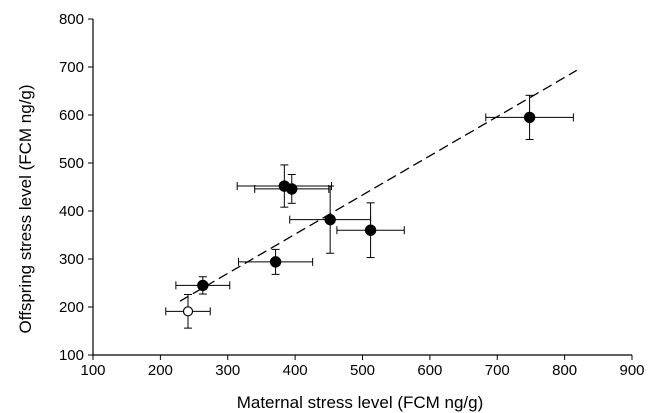 This screenshot has width=662, height=413. What do you see at coordinates (160, 370) in the screenshot?
I see `x-tick-label: 200` at bounding box center [160, 370].